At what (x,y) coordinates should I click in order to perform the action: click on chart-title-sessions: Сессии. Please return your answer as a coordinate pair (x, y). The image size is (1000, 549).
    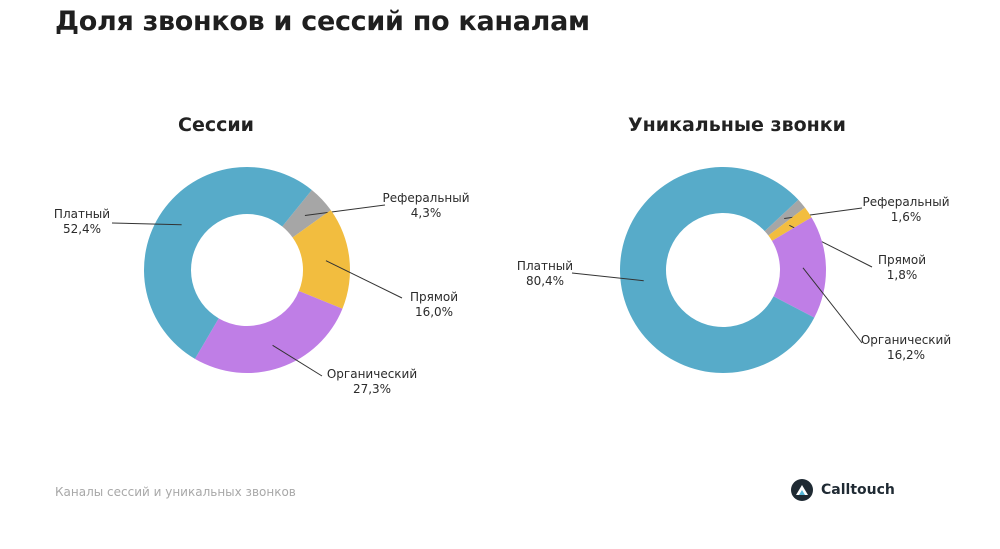
    Looking at the image, I should click on (216, 125).